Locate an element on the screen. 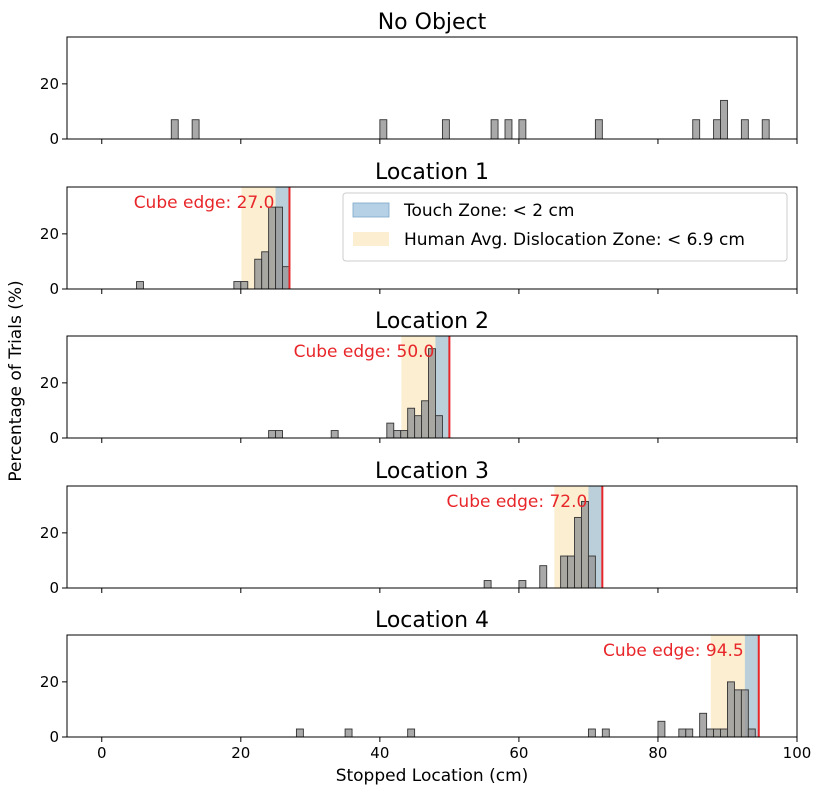 The width and height of the screenshot is (820, 793). panel-title: Location 2 is located at coordinates (432, 321).